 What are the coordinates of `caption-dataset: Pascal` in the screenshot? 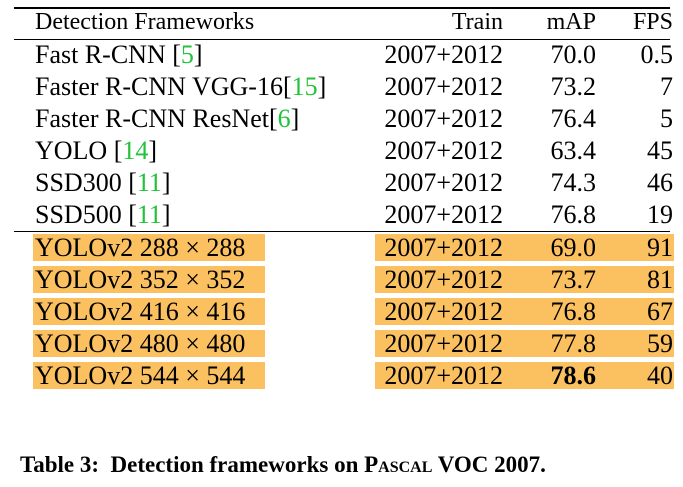 It's located at (398, 464).